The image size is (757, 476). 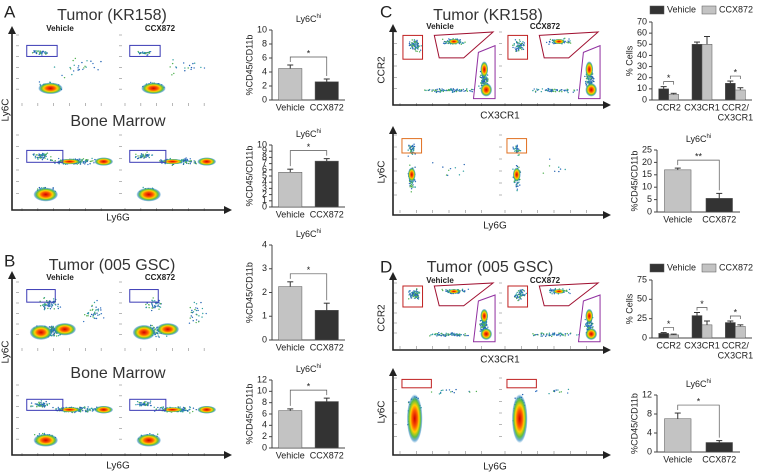 What do you see at coordinates (634, 423) in the screenshot?
I see `y-axis-label: %CD45/CD11b` at bounding box center [634, 423].